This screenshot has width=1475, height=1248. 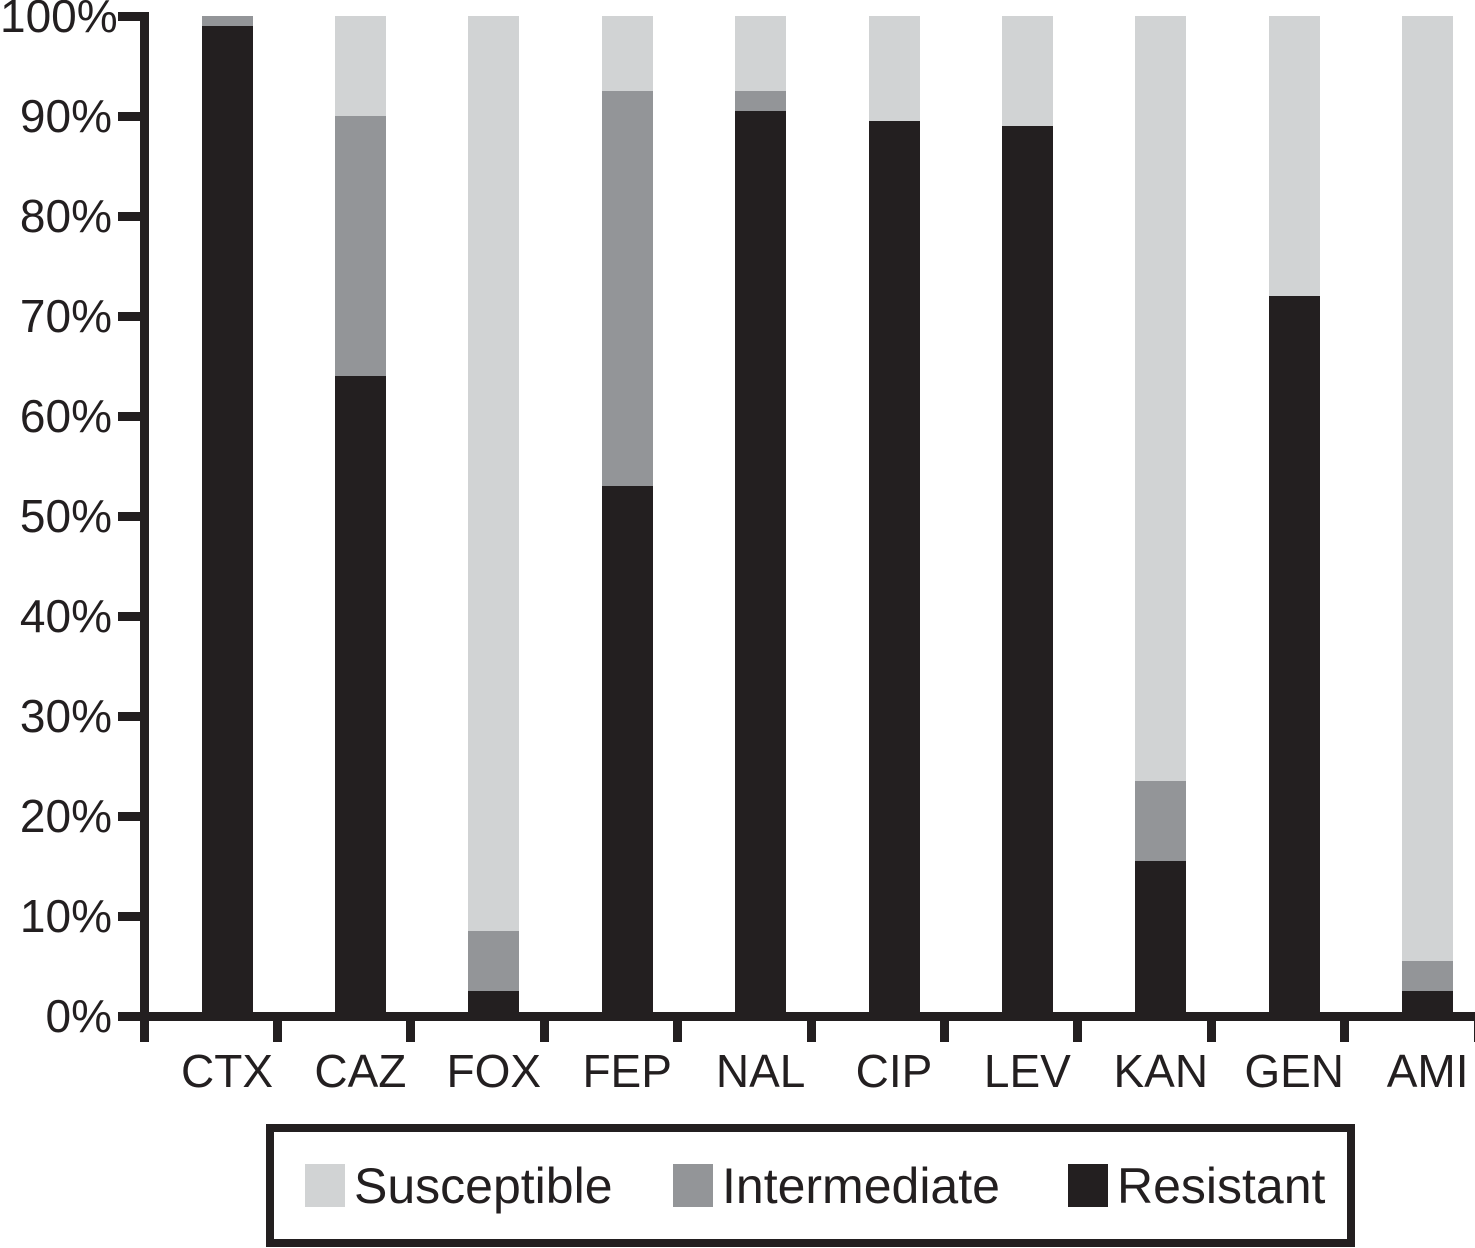 I want to click on legend-entry-resistant: Resistant, so click(x=1196, y=1185).